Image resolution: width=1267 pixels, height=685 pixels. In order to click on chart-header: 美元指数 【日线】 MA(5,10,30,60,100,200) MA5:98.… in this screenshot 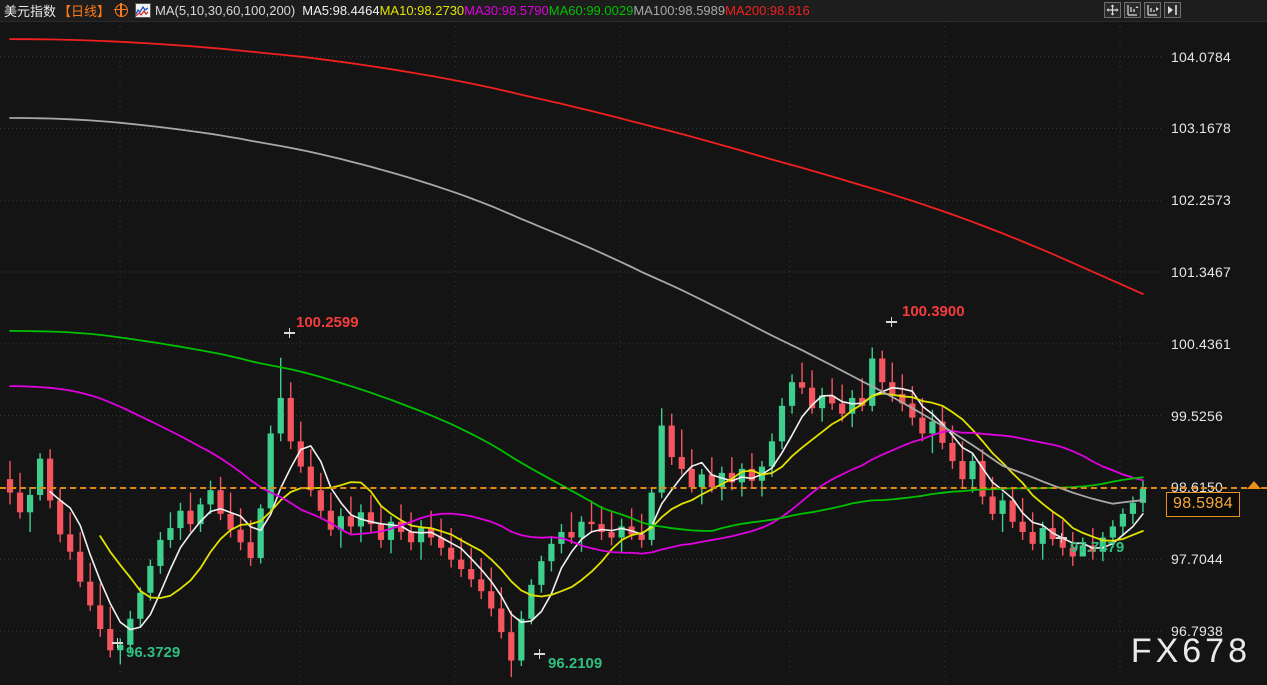, I will do `click(633, 11)`.